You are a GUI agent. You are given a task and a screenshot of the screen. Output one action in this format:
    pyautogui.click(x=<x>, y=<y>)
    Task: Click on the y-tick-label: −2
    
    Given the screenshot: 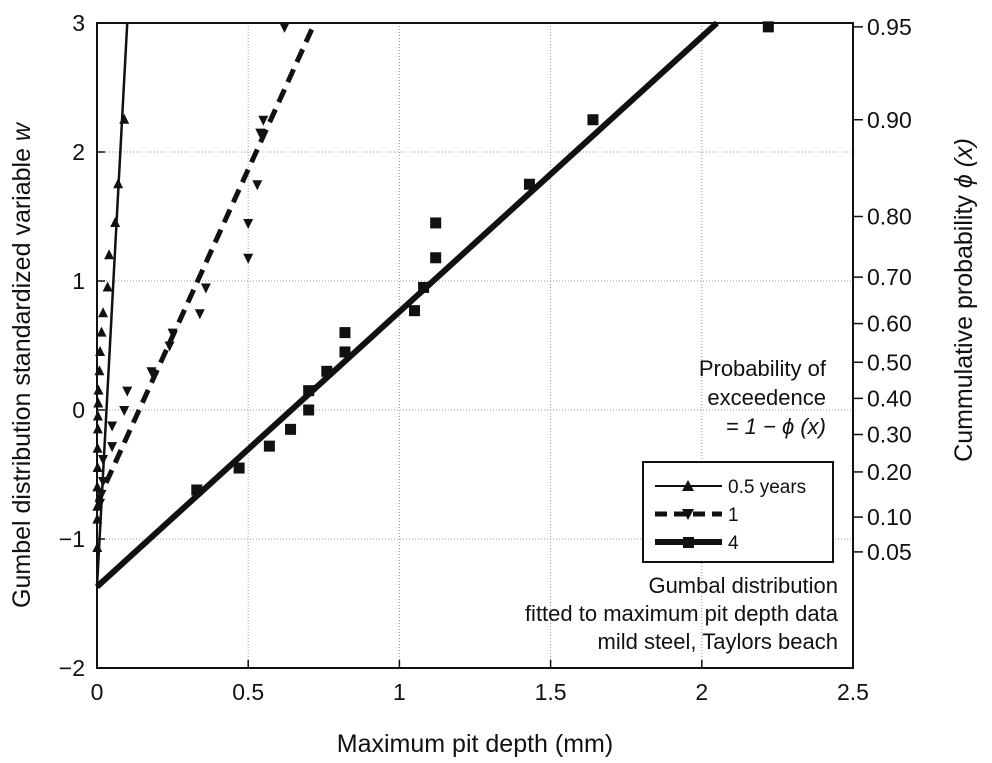 What is the action you would take?
    pyautogui.click(x=72, y=668)
    